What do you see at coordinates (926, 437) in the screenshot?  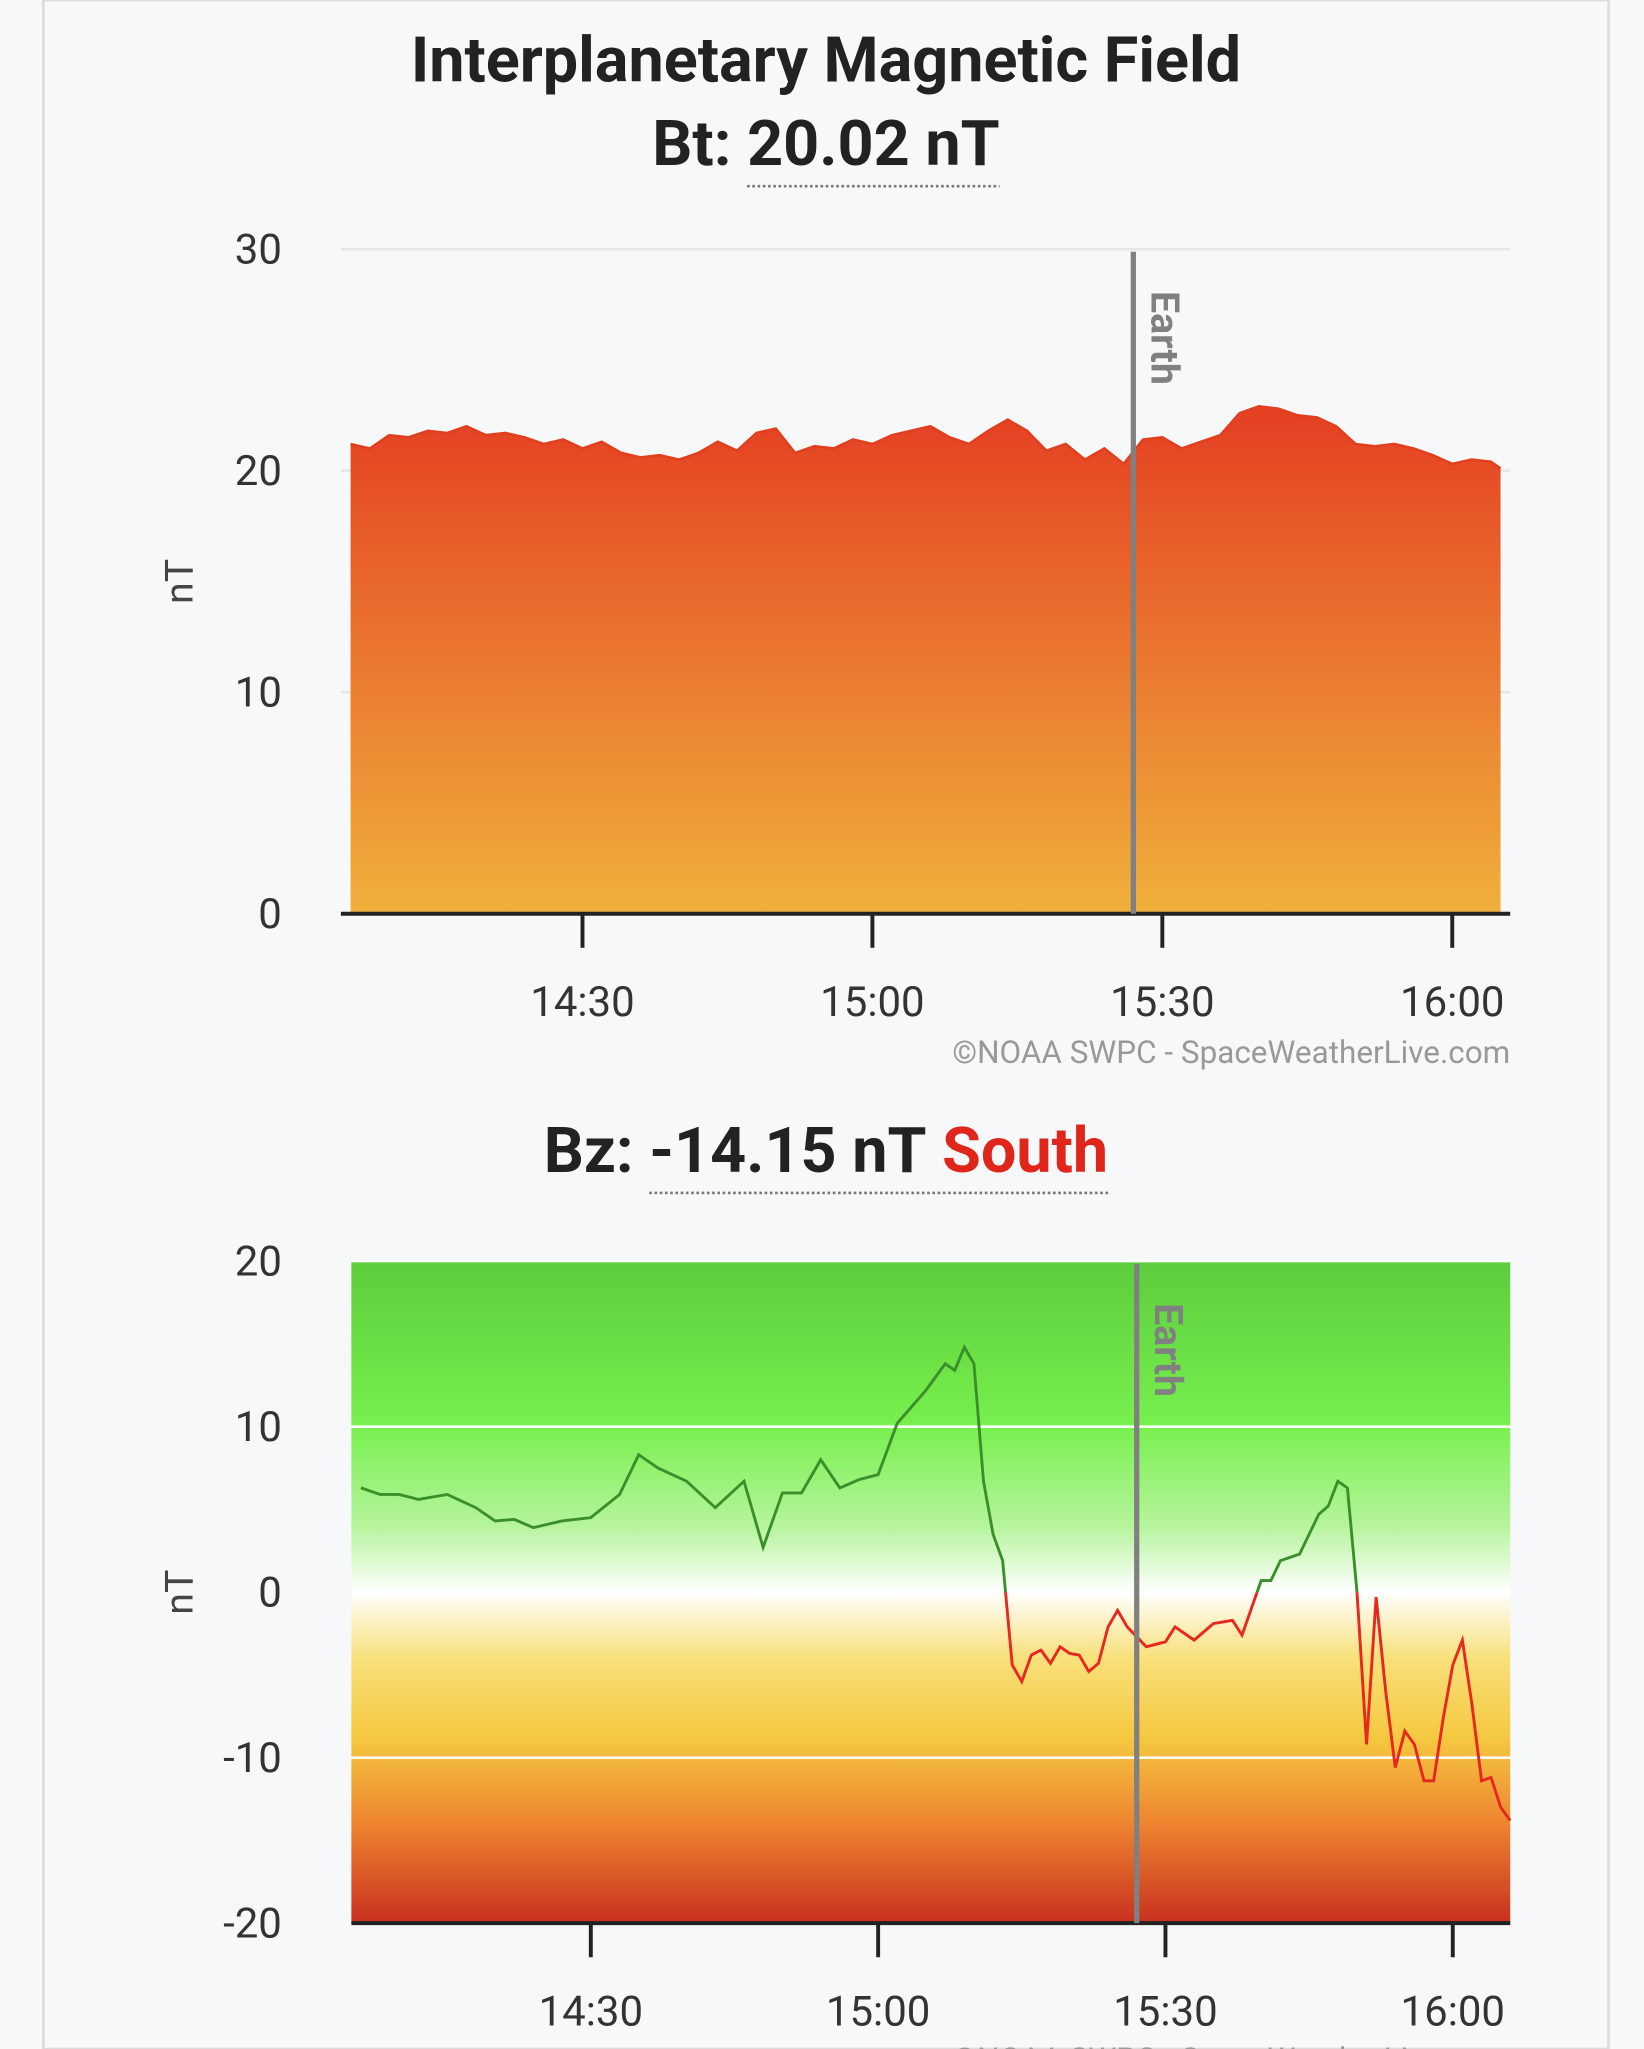 I see `area-line` at bounding box center [926, 437].